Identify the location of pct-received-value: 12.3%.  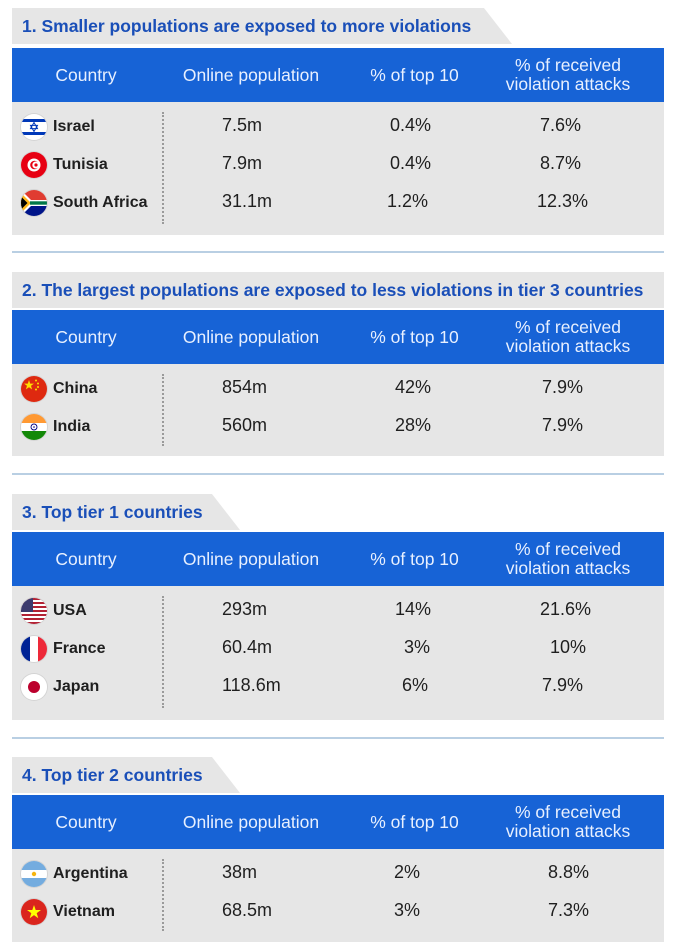
(563, 201).